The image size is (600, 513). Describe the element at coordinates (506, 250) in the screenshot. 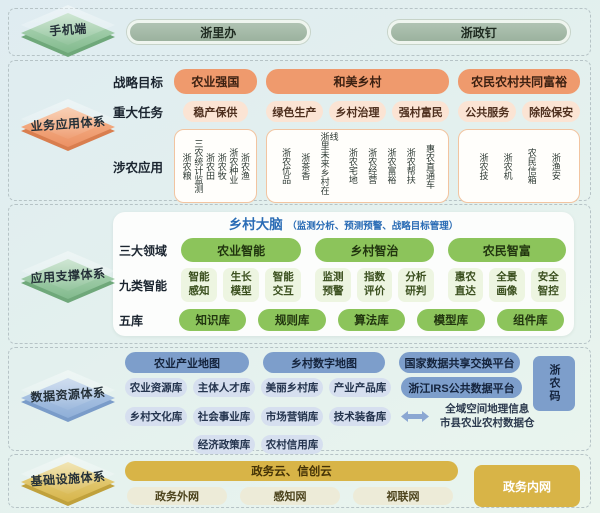

I see `domain-pill: 农民智富` at that location.